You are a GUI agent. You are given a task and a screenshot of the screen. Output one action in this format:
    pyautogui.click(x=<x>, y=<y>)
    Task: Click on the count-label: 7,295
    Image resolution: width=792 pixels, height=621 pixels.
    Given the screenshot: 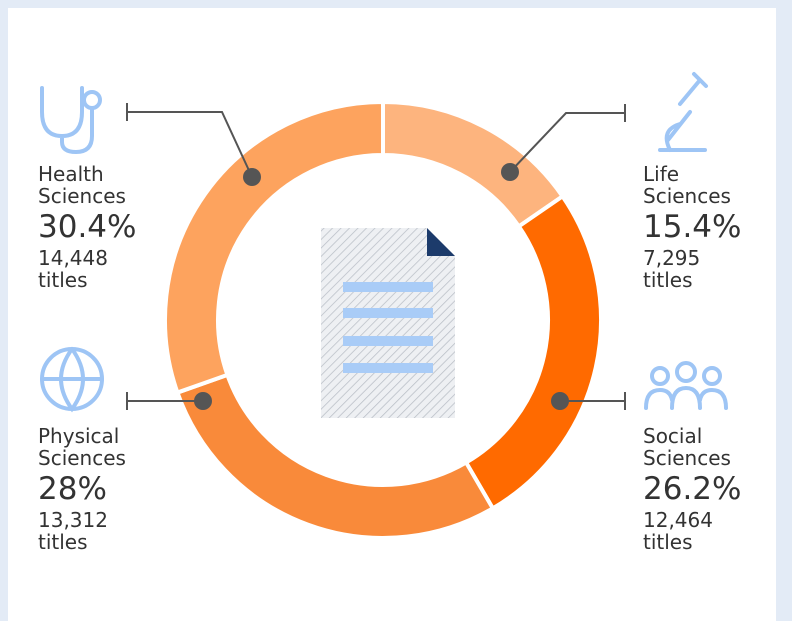 What is the action you would take?
    pyautogui.click(x=672, y=257)
    